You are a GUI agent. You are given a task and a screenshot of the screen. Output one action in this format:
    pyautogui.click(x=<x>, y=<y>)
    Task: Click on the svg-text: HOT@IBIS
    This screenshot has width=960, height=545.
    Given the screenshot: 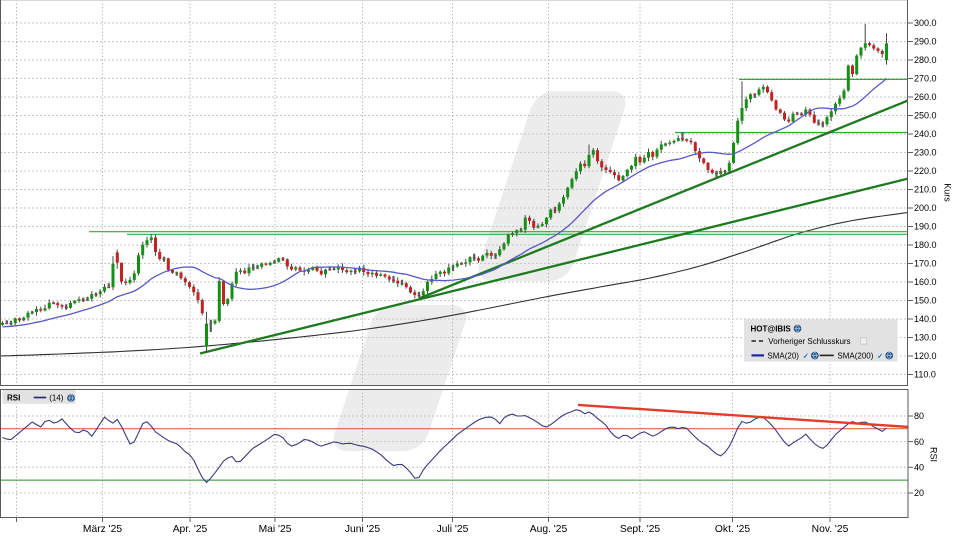 What is the action you would take?
    pyautogui.click(x=771, y=329)
    